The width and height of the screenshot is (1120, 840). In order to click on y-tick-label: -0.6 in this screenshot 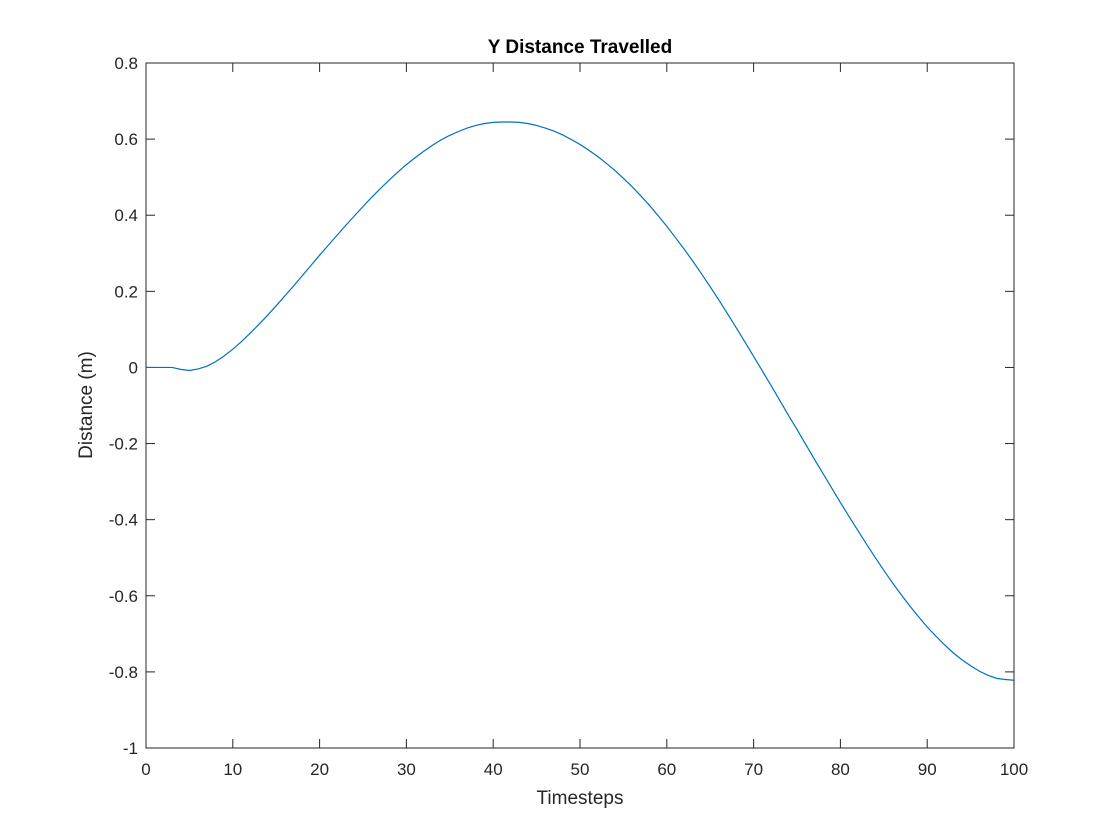, I will do `click(123, 596)`.